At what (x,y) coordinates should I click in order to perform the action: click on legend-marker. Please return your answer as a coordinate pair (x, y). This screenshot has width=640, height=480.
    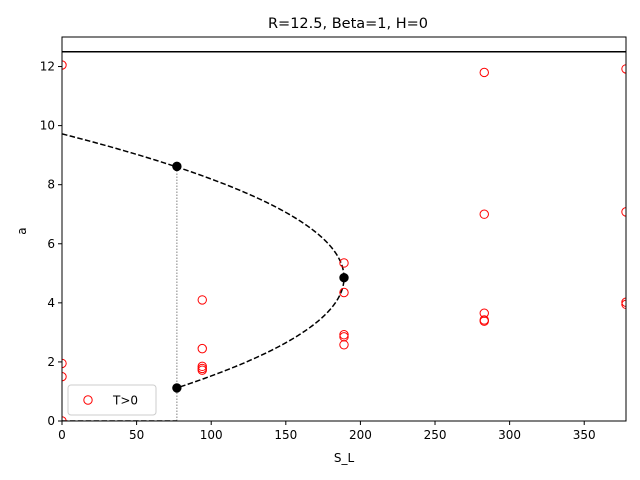
    Looking at the image, I should click on (88, 400).